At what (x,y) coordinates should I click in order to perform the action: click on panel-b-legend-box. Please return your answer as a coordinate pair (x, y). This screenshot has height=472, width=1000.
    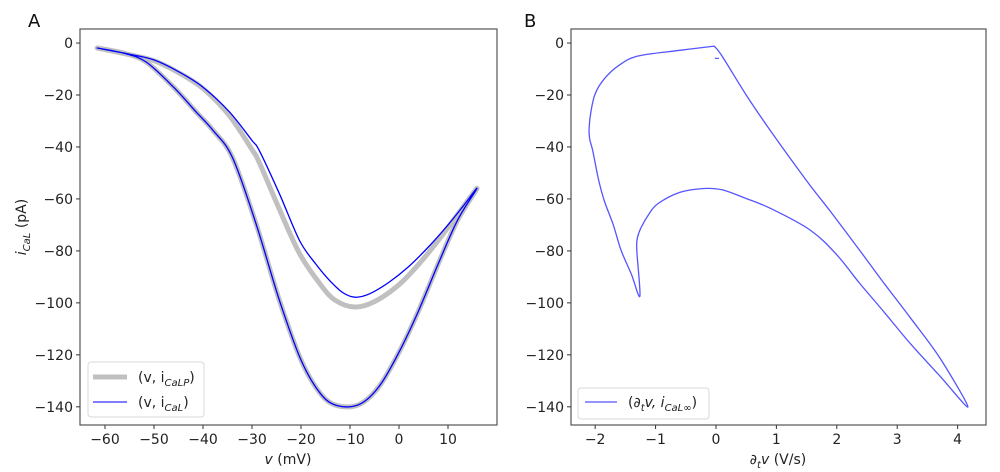
    Looking at the image, I should click on (643, 403).